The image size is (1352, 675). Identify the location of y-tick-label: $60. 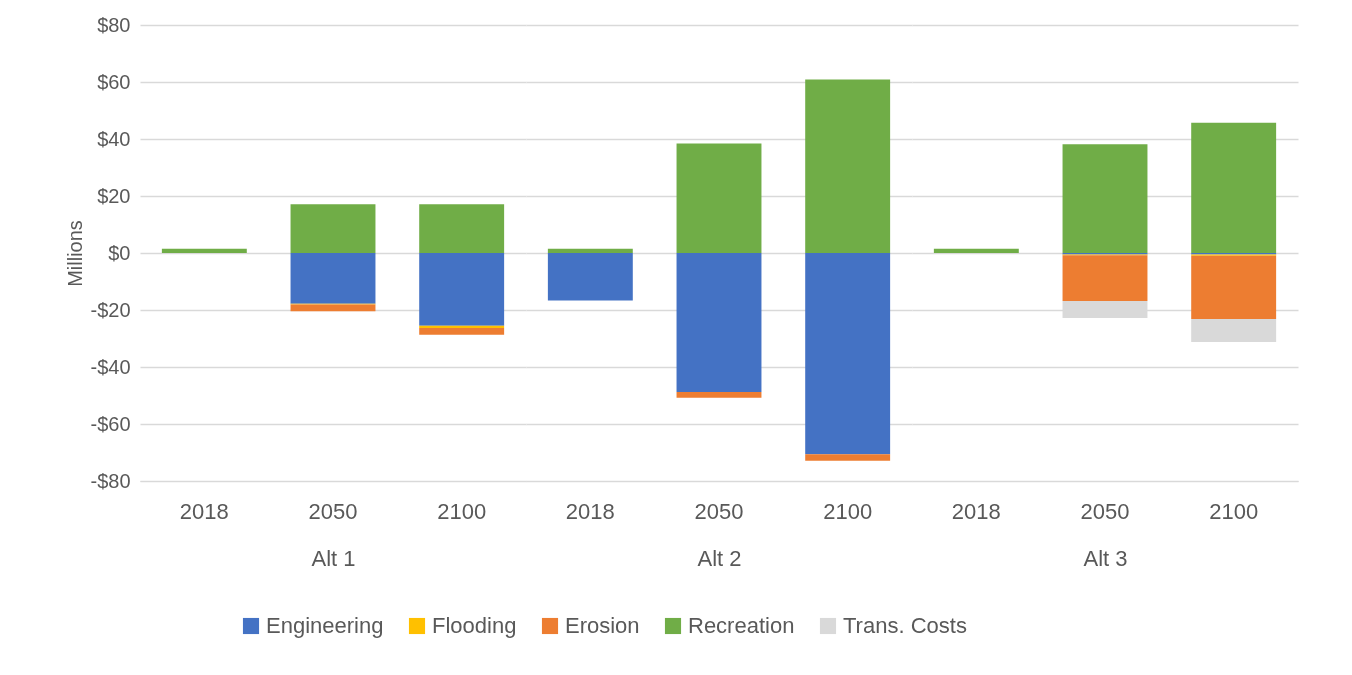
(114, 81).